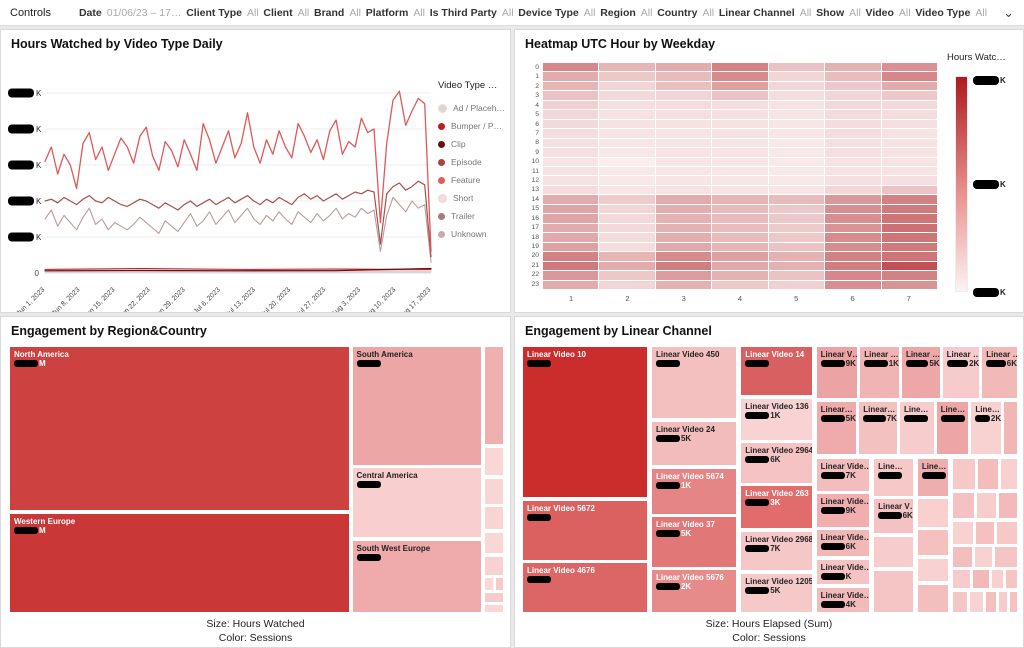  Describe the element at coordinates (838, 12) in the screenshot. I see `filter-show: Show All` at that location.